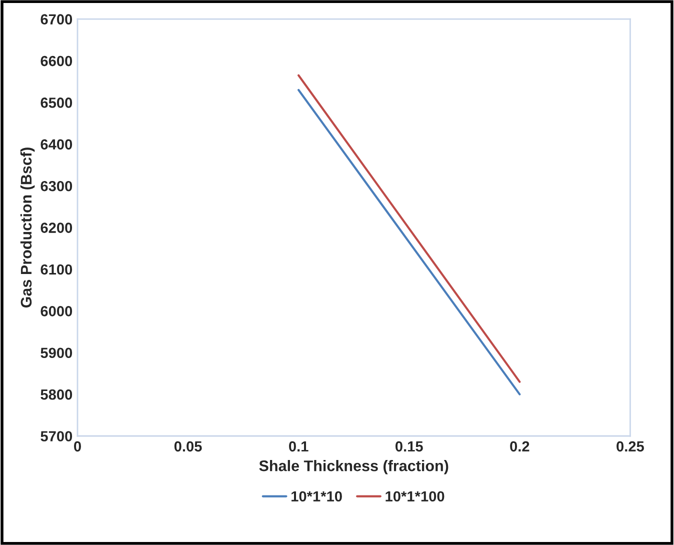 The width and height of the screenshot is (674, 545). I want to click on x-tick-label: 0, so click(77, 446).